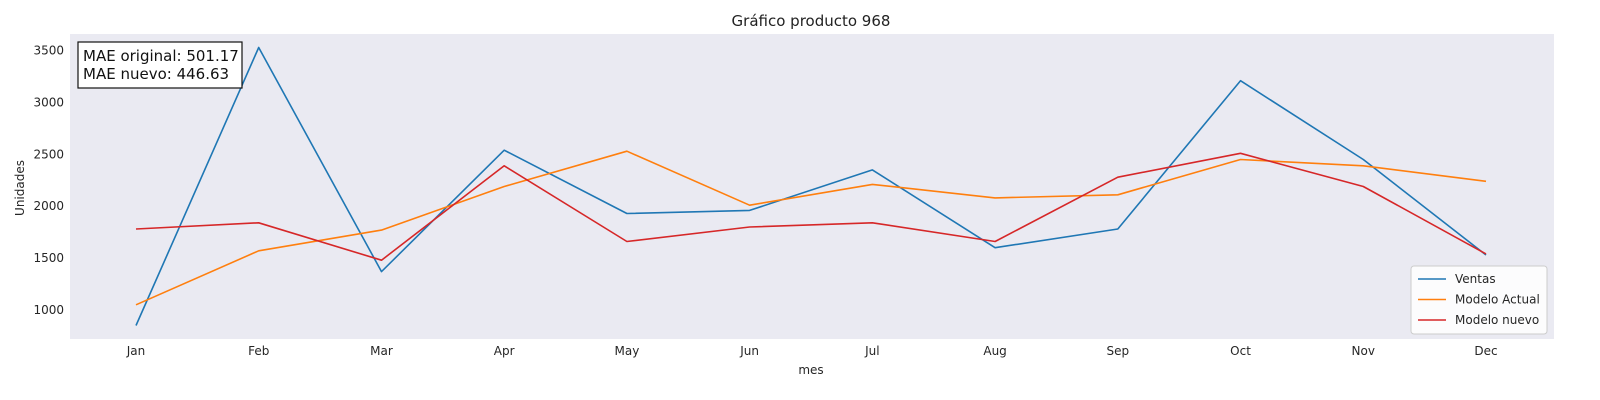  I want to click on y-tick-label: 1000, so click(48, 310).